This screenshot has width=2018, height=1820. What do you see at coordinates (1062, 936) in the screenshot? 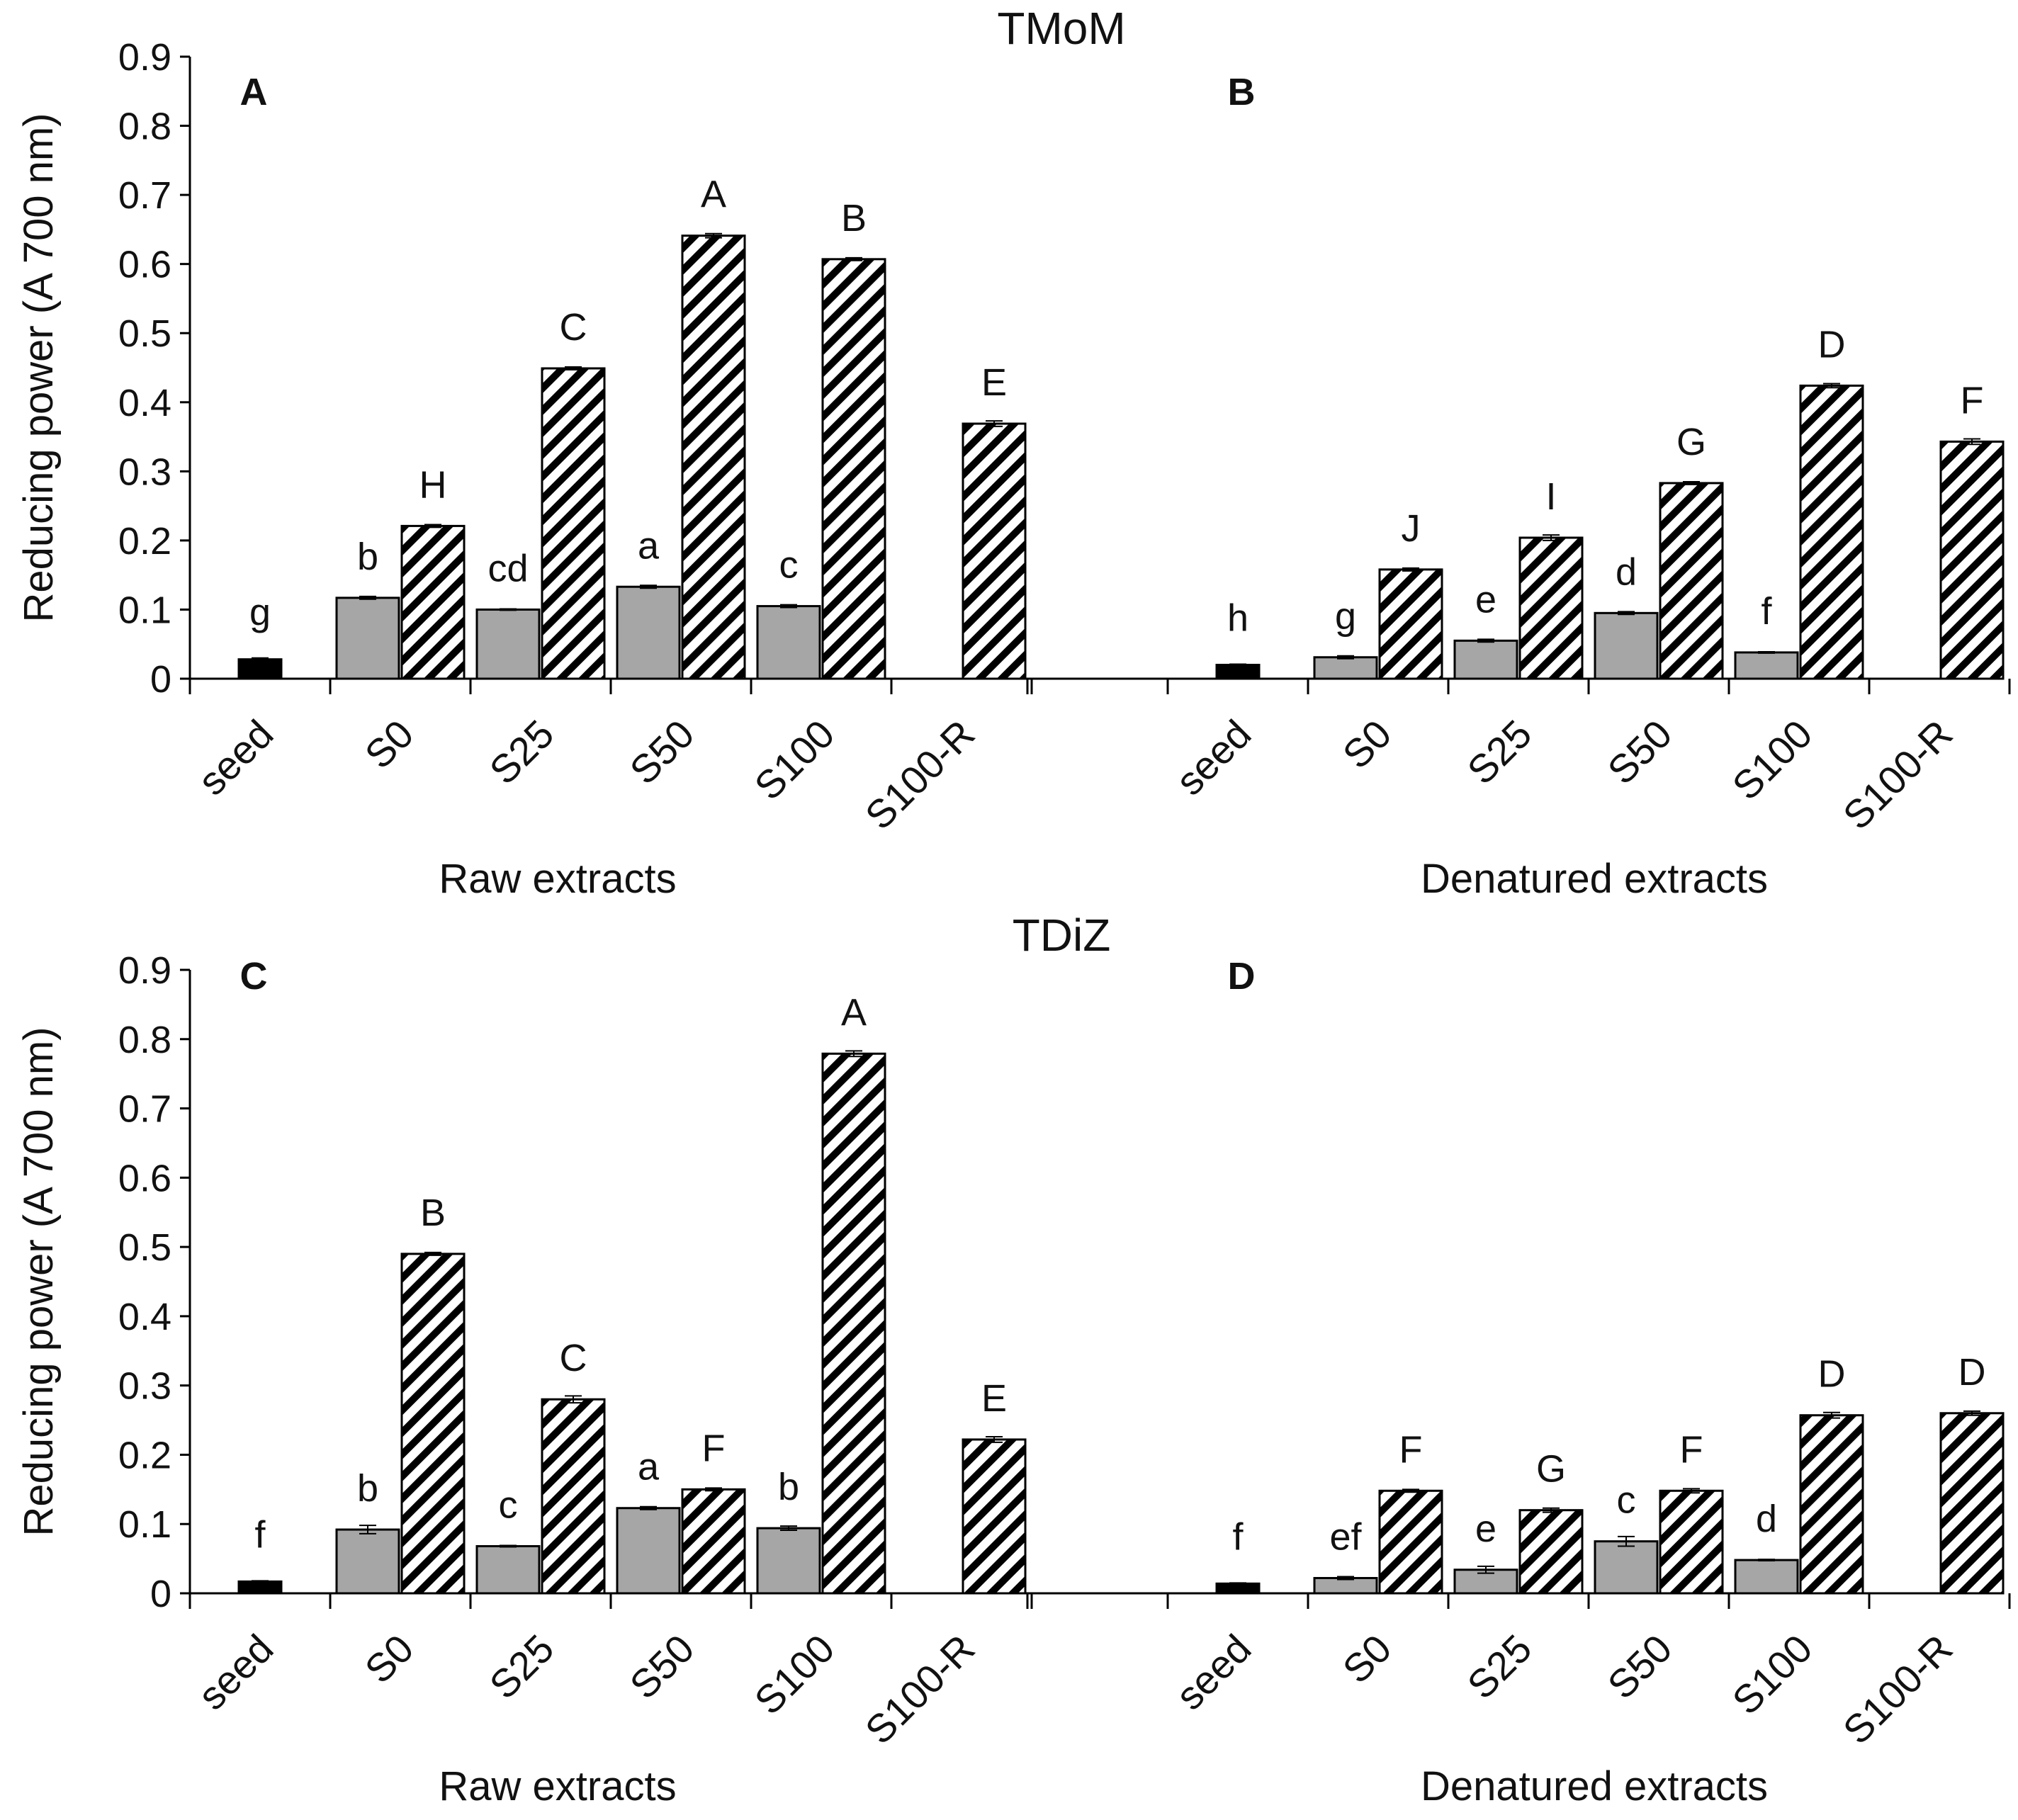
I see `chart-title: TDiZ` at bounding box center [1062, 936].